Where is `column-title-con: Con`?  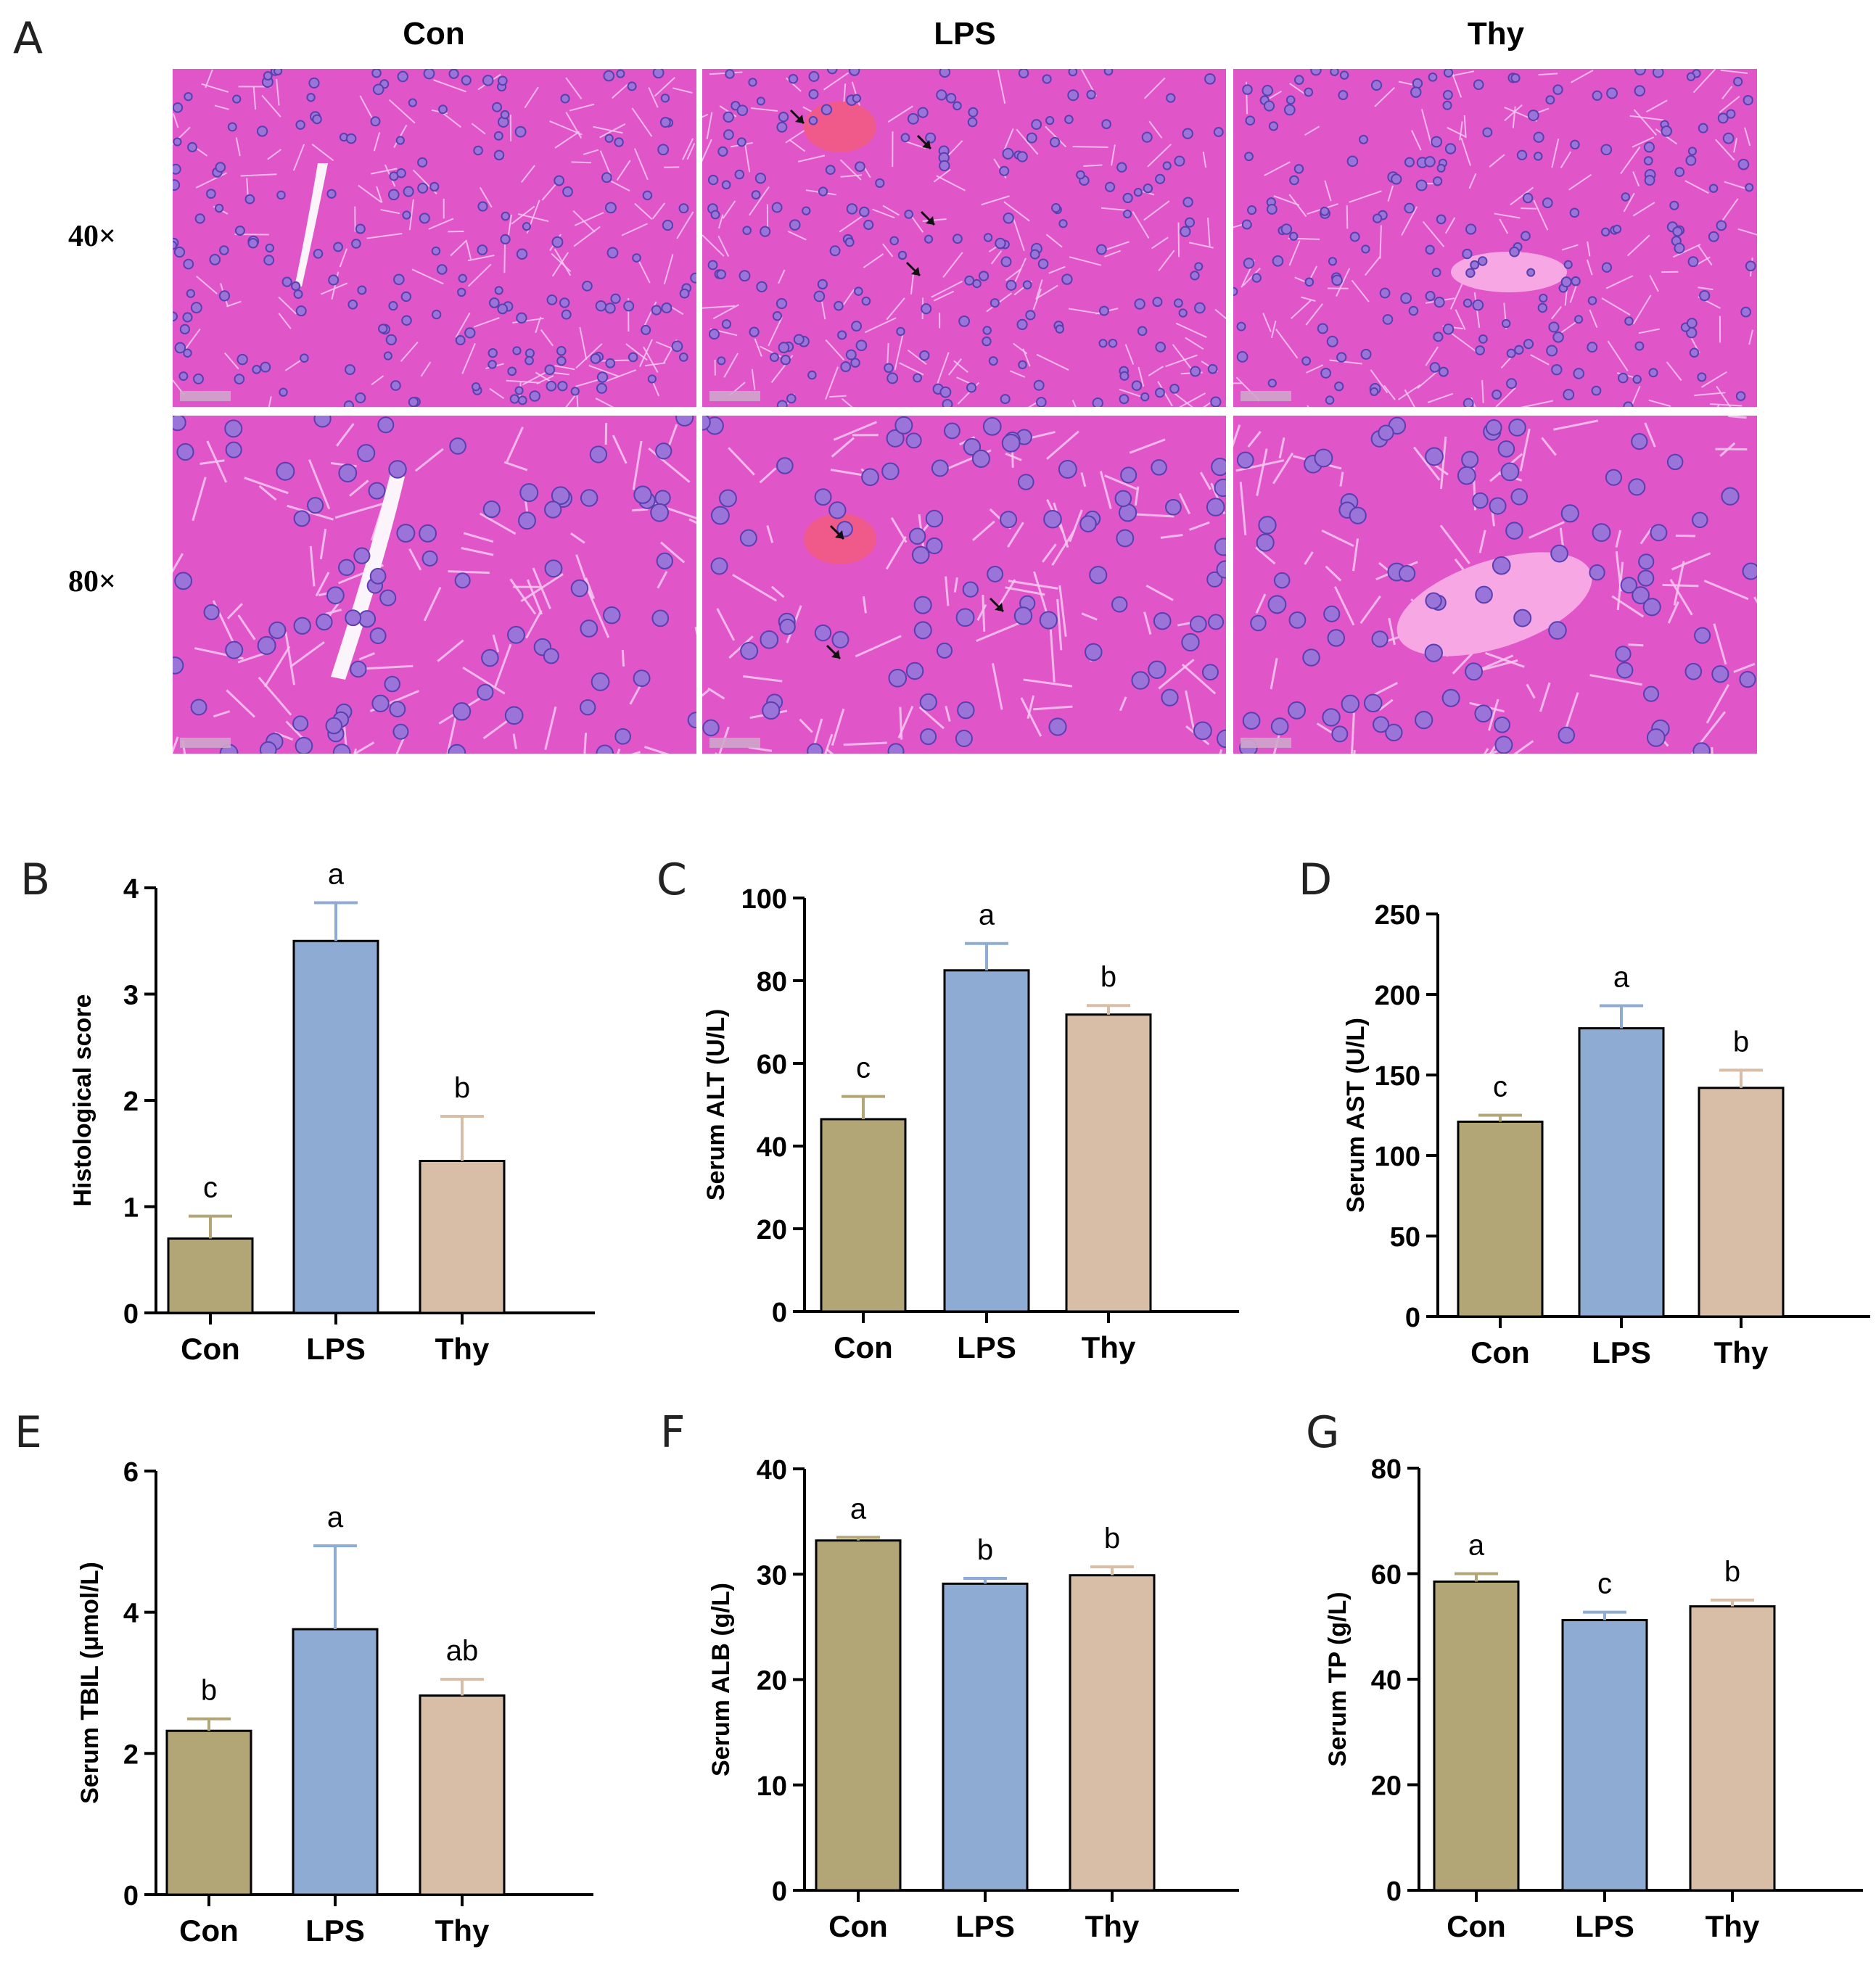 column-title-con: Con is located at coordinates (434, 34).